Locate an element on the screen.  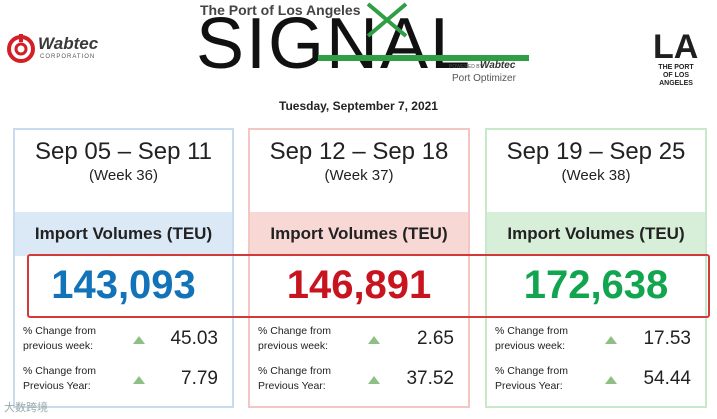
report-date: Tuesday, September 7, 2021 is located at coordinates (358, 106).